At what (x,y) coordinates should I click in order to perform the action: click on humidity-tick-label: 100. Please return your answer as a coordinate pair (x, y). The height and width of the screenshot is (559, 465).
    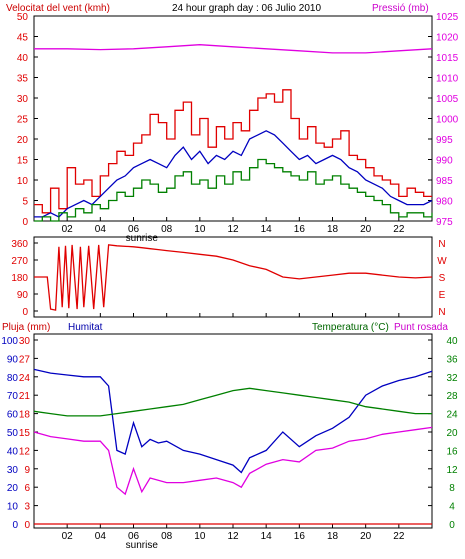
    Looking at the image, I should click on (9, 341).